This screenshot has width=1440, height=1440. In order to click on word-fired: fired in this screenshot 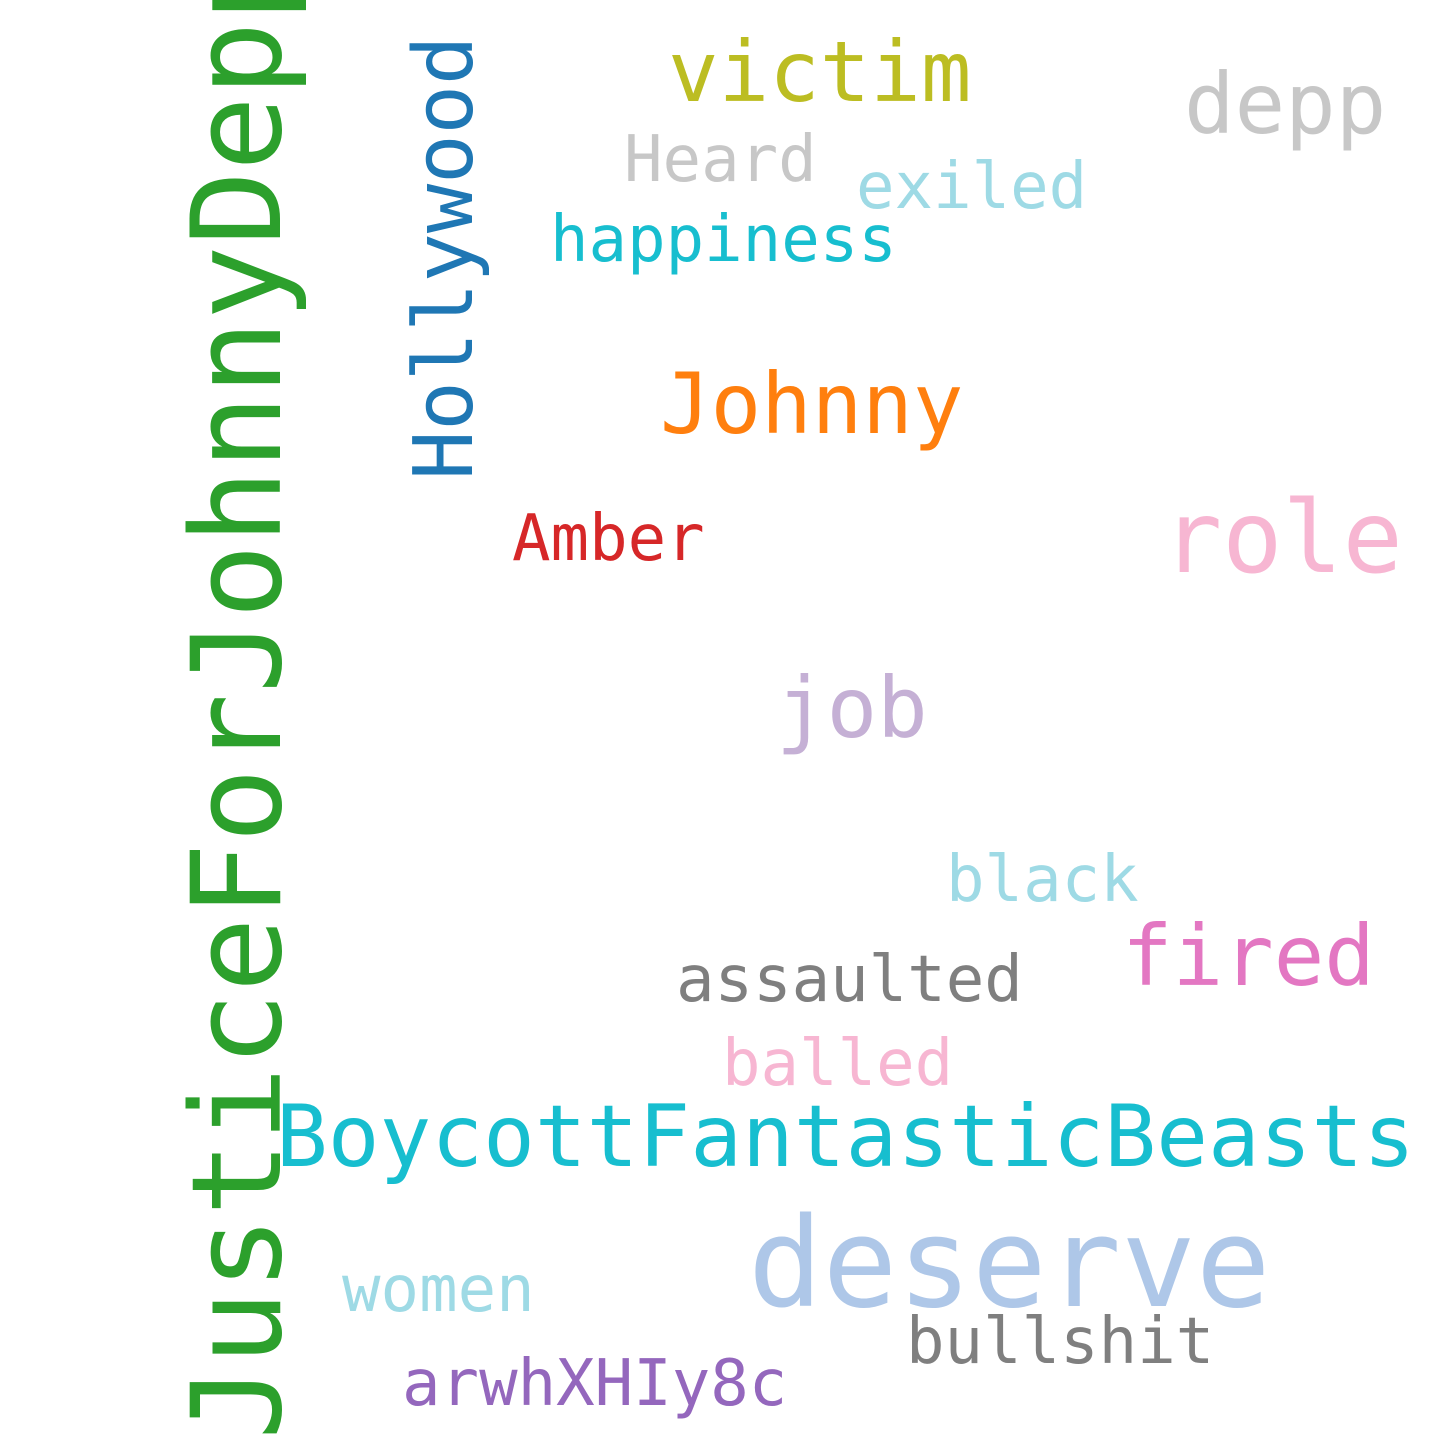, I will do `click(1248, 956)`.